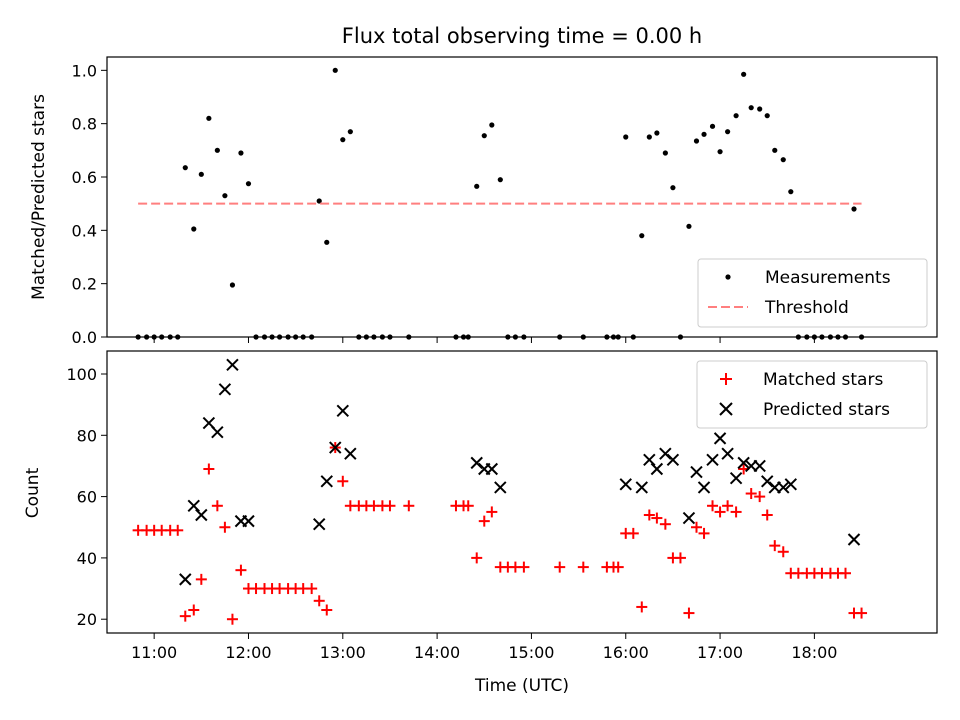 The height and width of the screenshot is (720, 960). I want to click on legend-label-matched-stars: Matched stars, so click(823, 380).